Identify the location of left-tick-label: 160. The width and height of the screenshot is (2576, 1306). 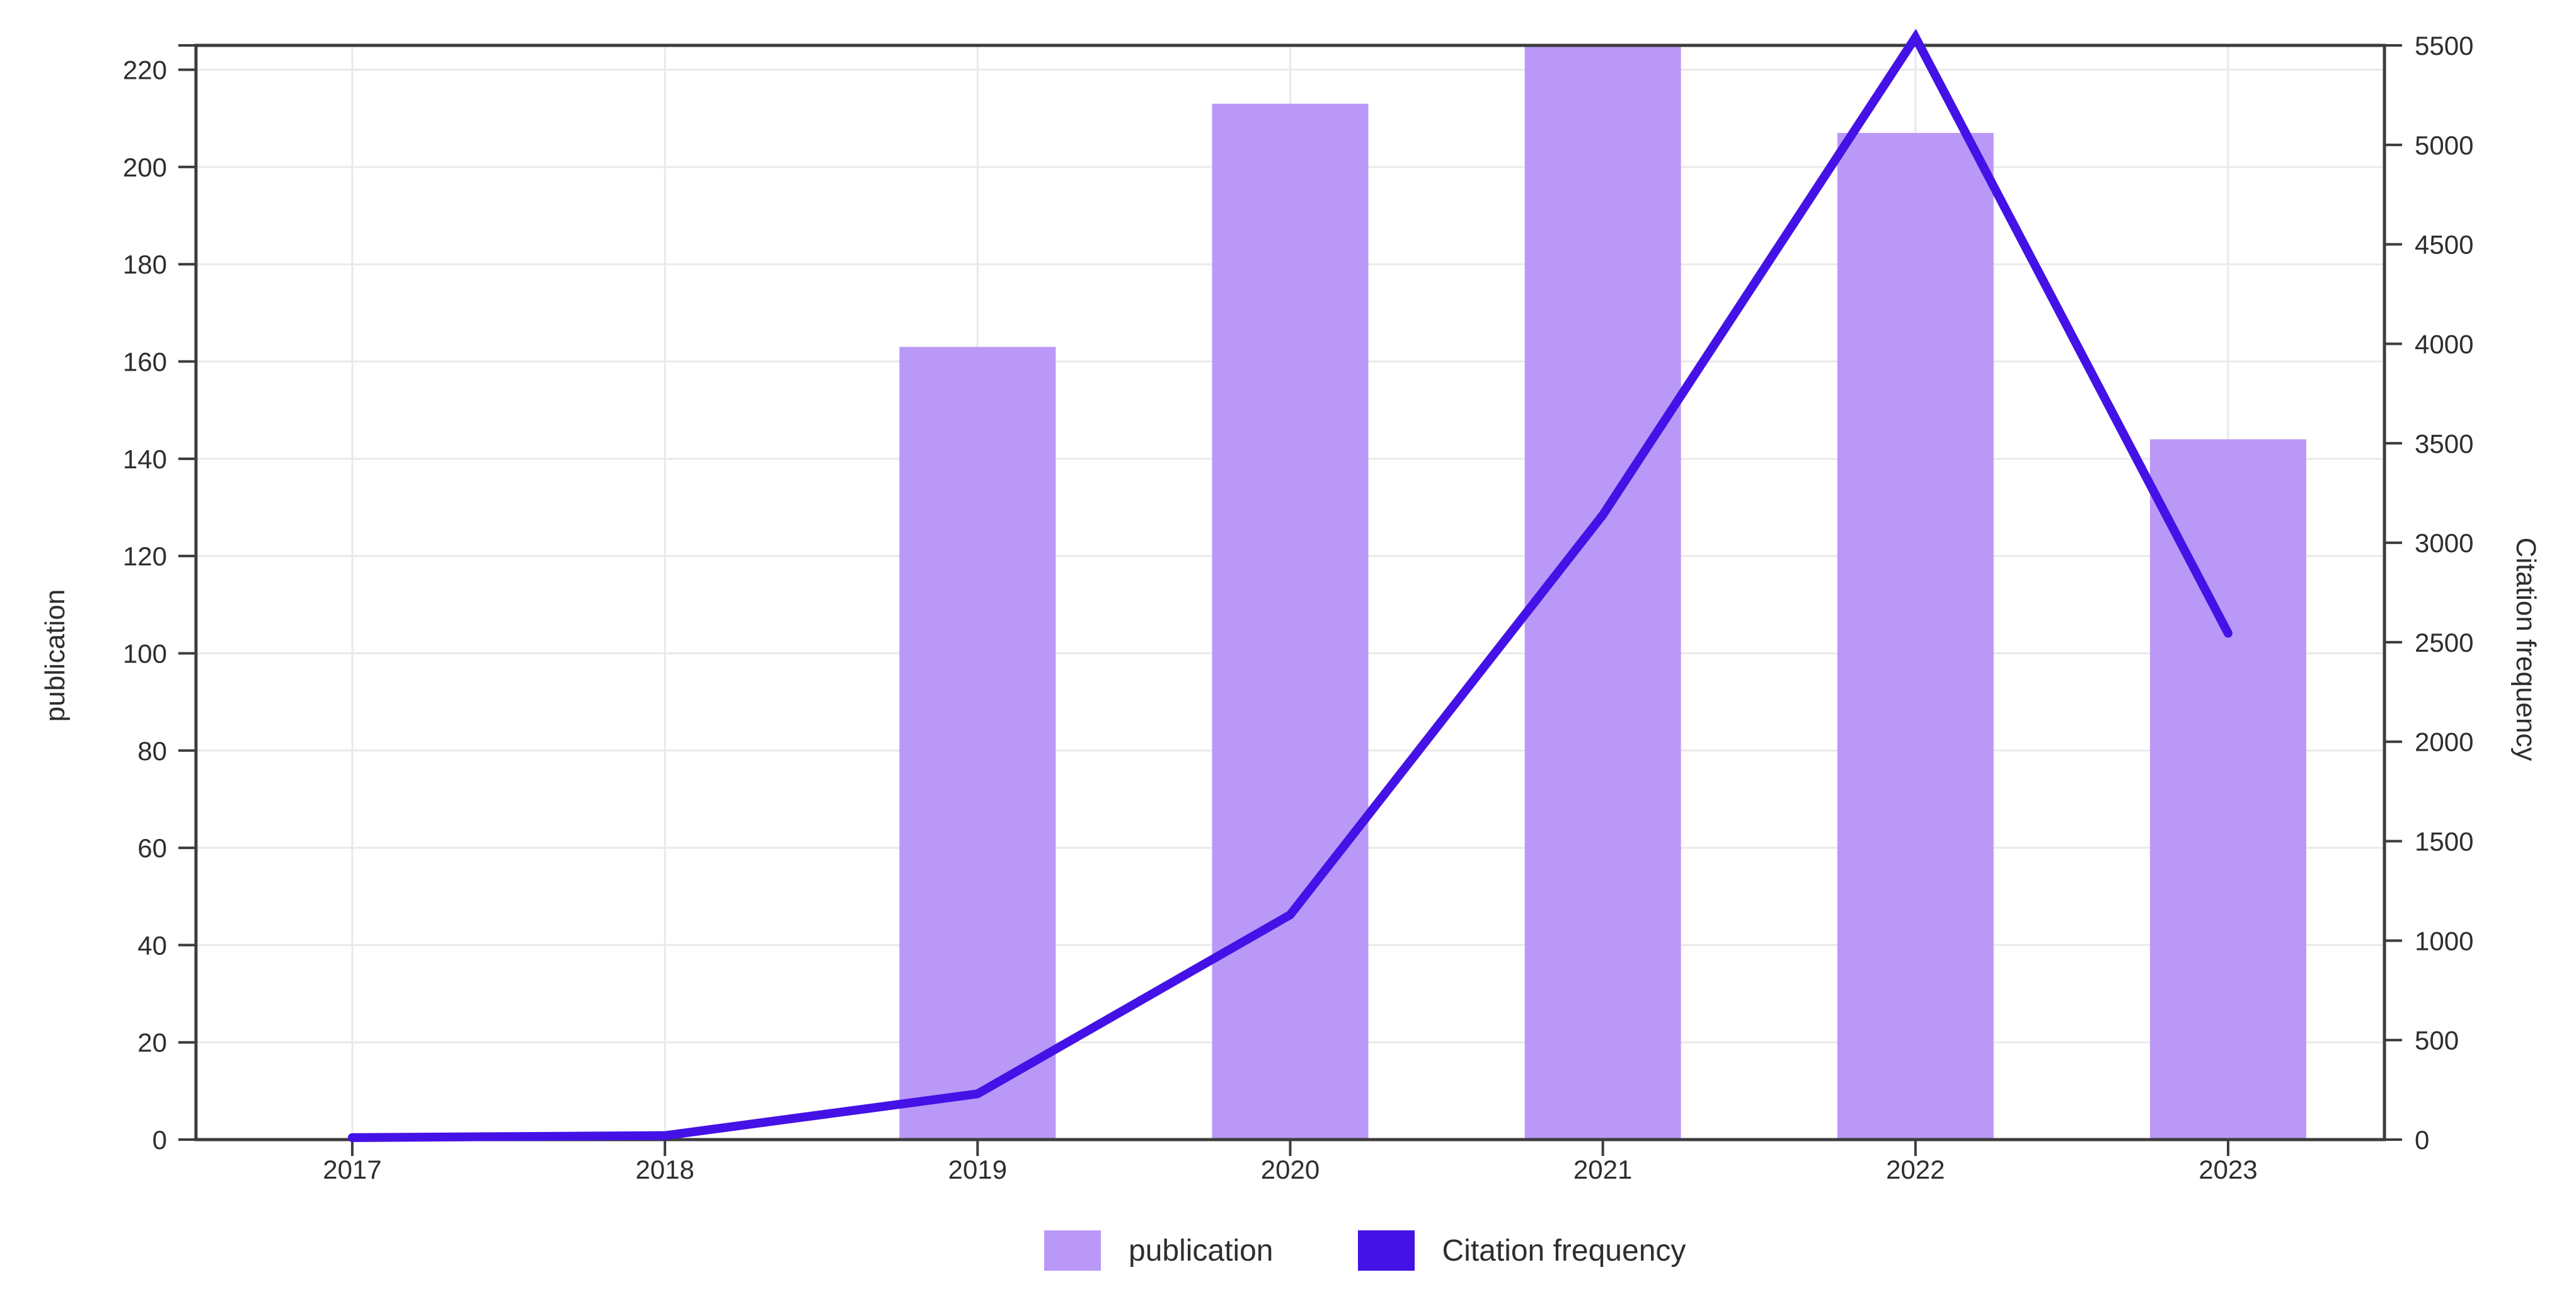
(145, 362).